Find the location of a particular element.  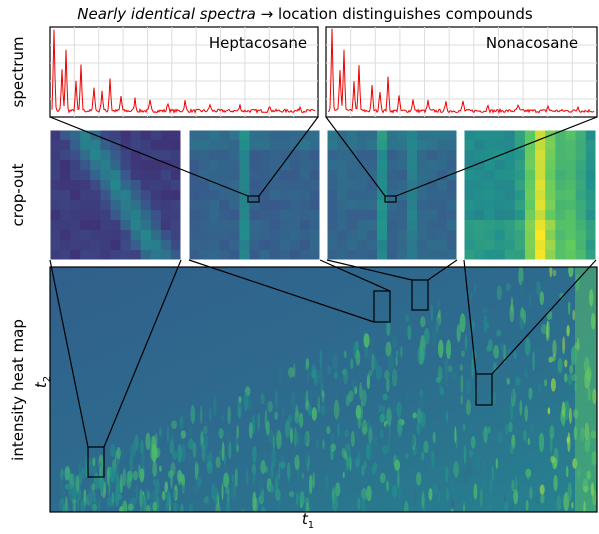

crop-frame is located at coordinates (530, 195).